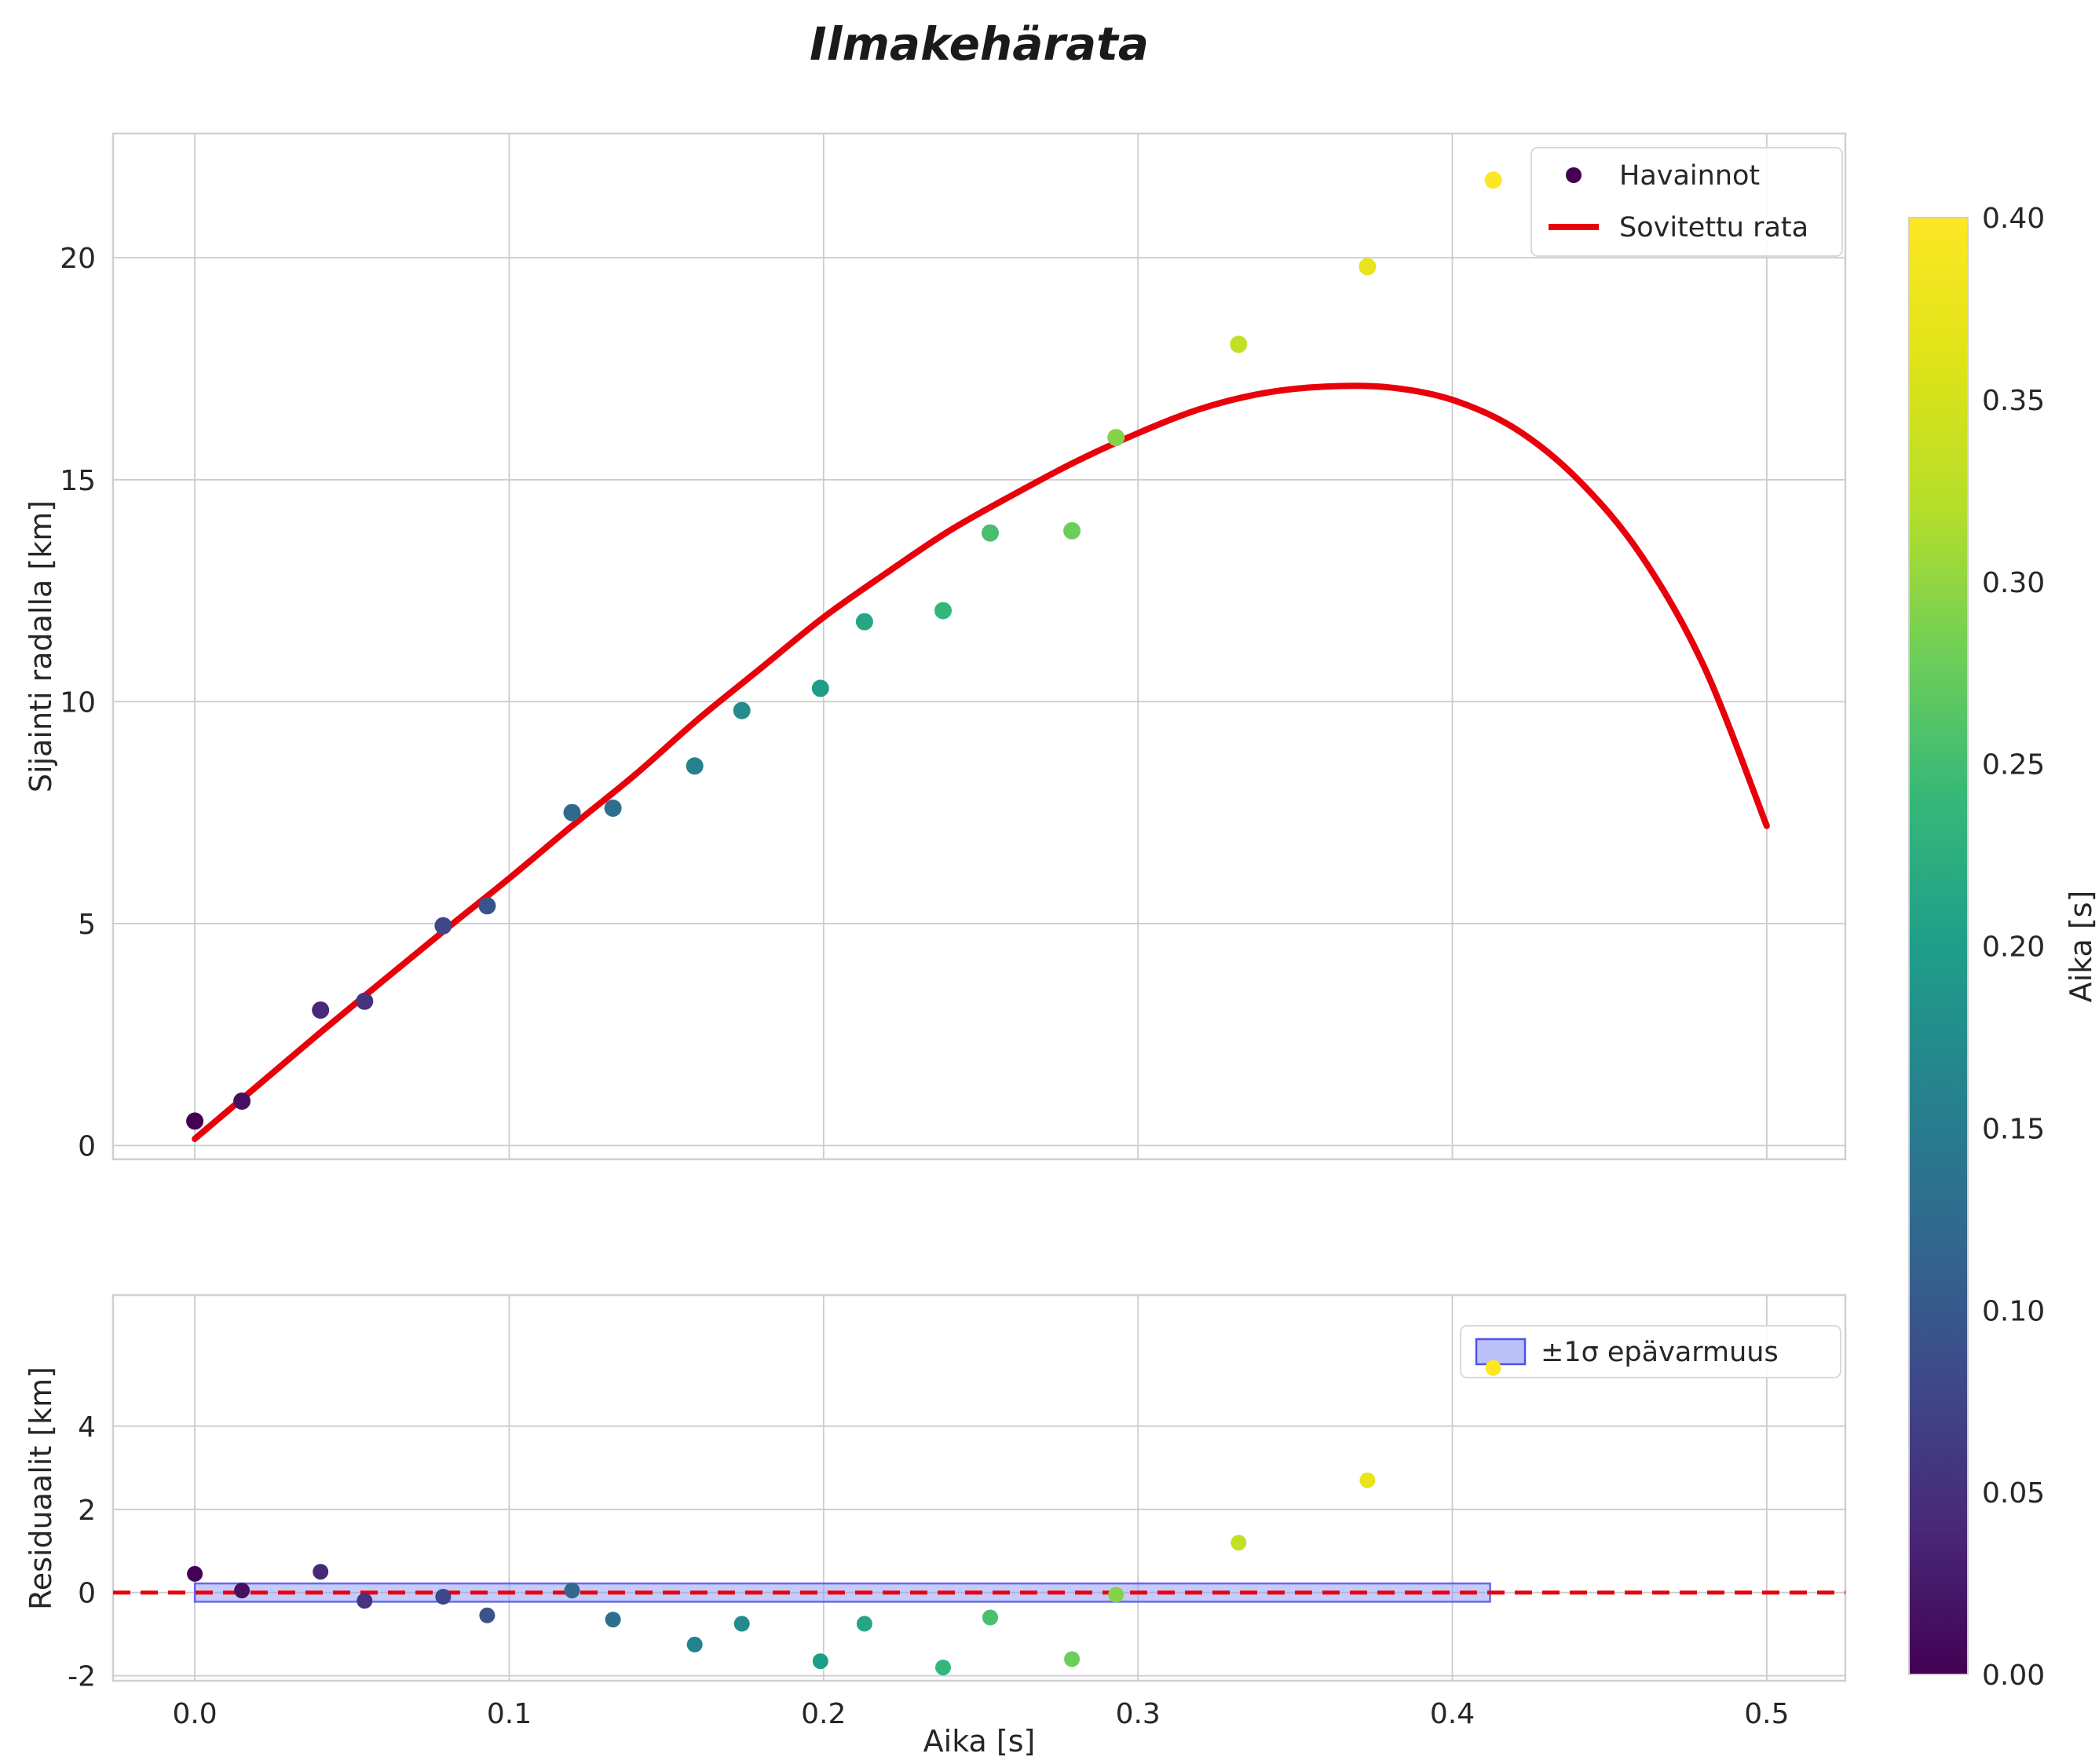  I want to click on legend-label: ±1σ epävarmuus, so click(1660, 1353).